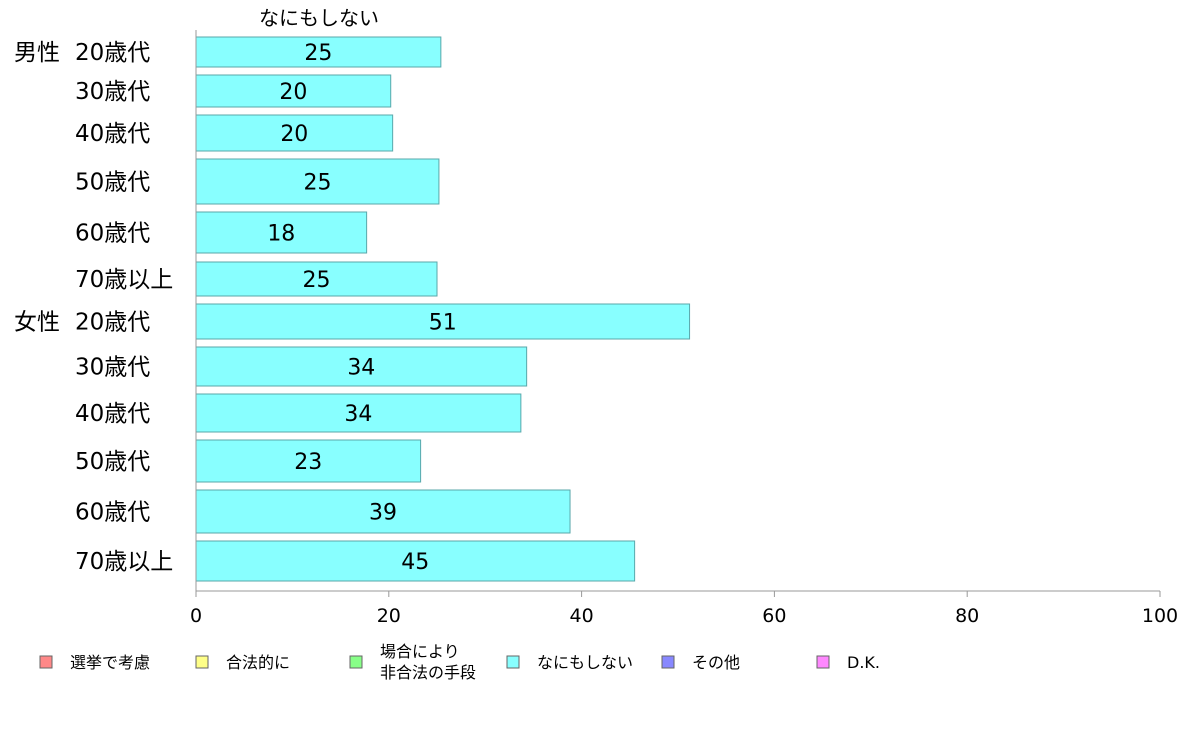 This screenshot has width=1188, height=736. I want to click on legend-label-5: その他, so click(716, 662).